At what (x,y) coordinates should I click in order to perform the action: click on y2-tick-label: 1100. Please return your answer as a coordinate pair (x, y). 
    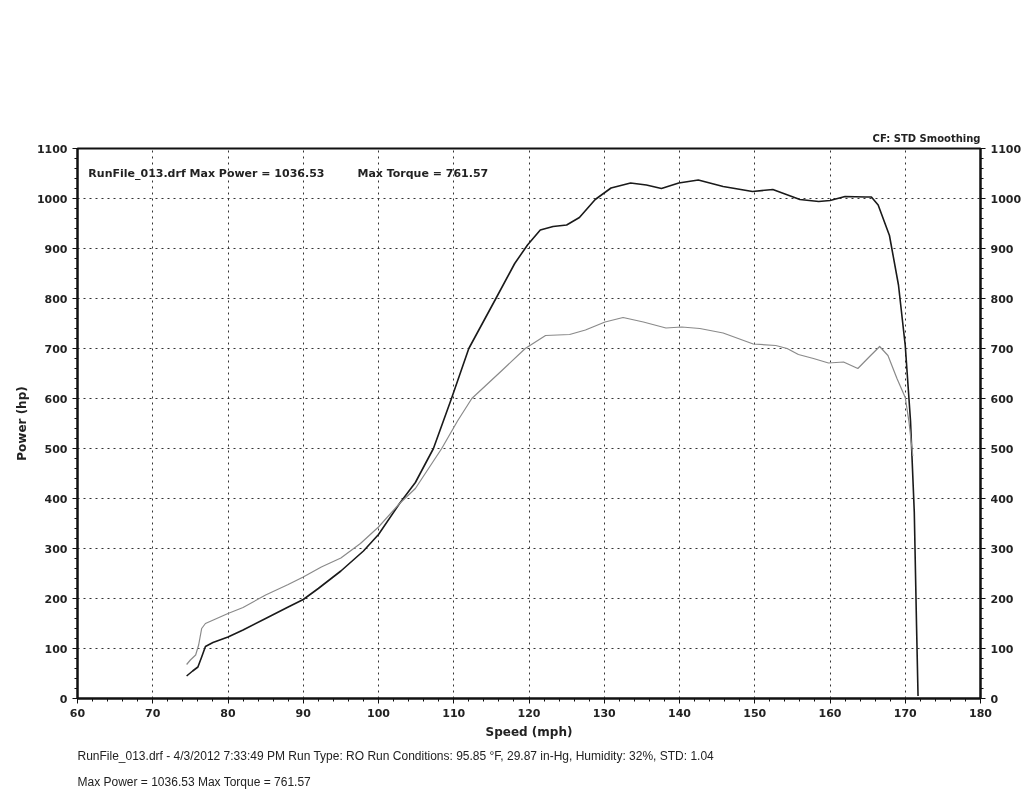
    Looking at the image, I should click on (1006, 149).